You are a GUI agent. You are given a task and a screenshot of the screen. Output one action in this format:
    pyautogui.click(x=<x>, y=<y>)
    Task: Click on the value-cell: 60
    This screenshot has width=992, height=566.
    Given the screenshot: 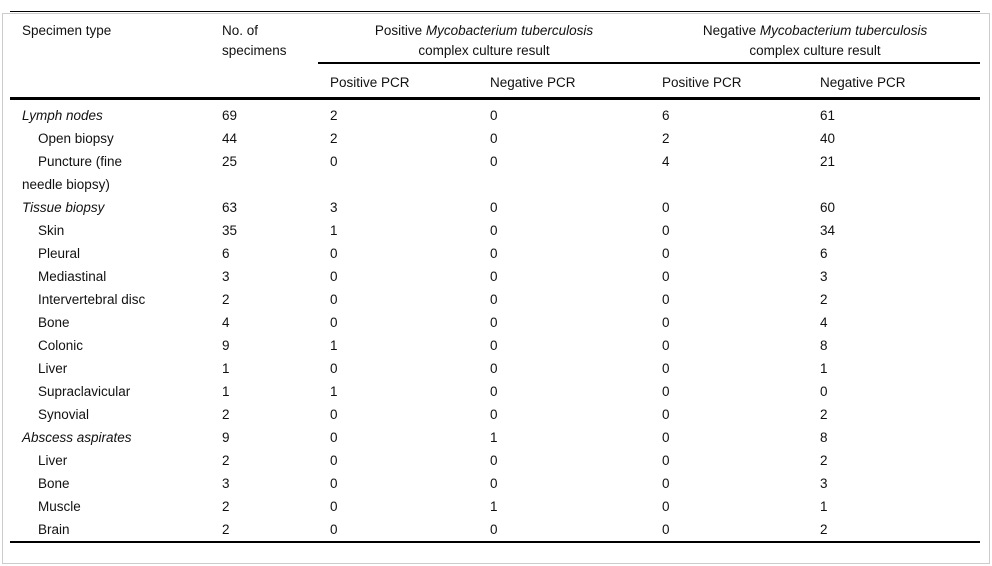 What is the action you would take?
    pyautogui.click(x=828, y=207)
    